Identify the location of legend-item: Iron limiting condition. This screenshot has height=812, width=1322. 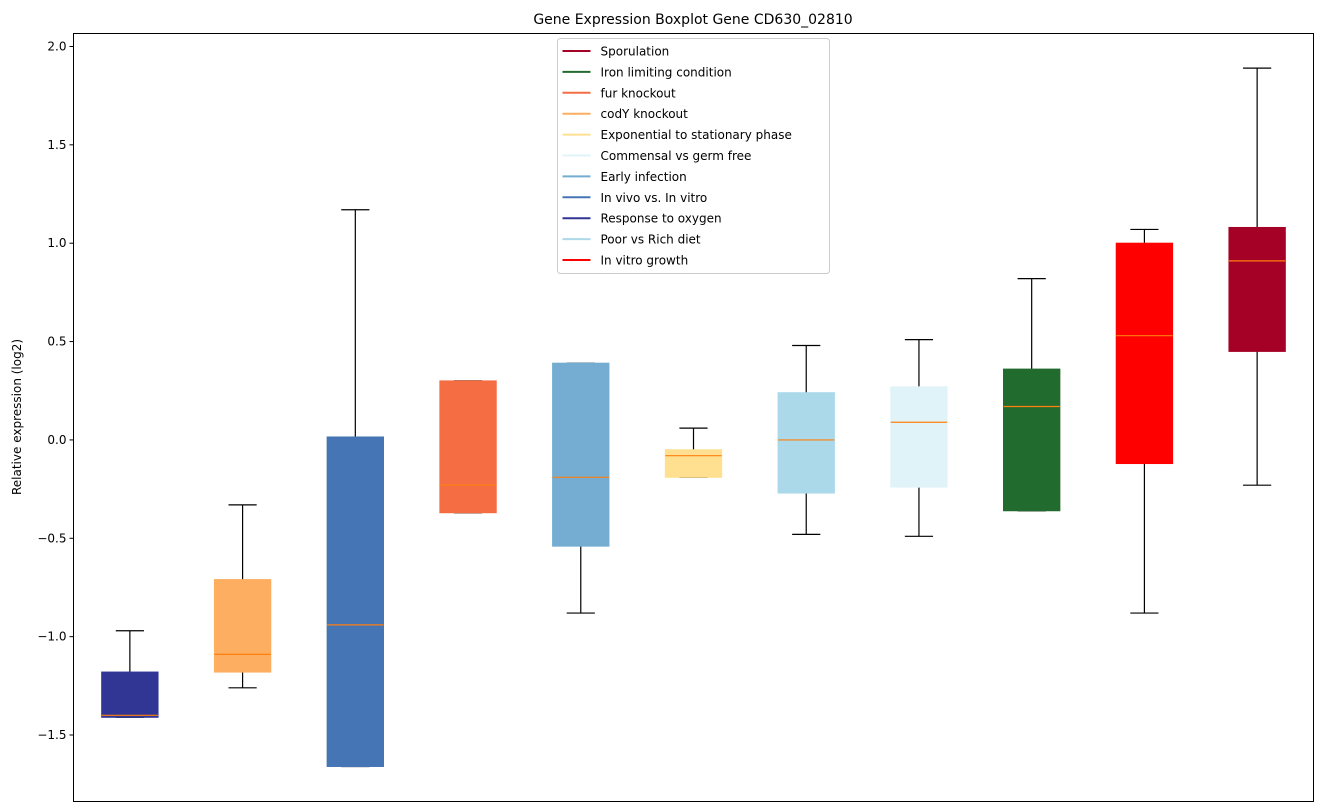
(647, 72).